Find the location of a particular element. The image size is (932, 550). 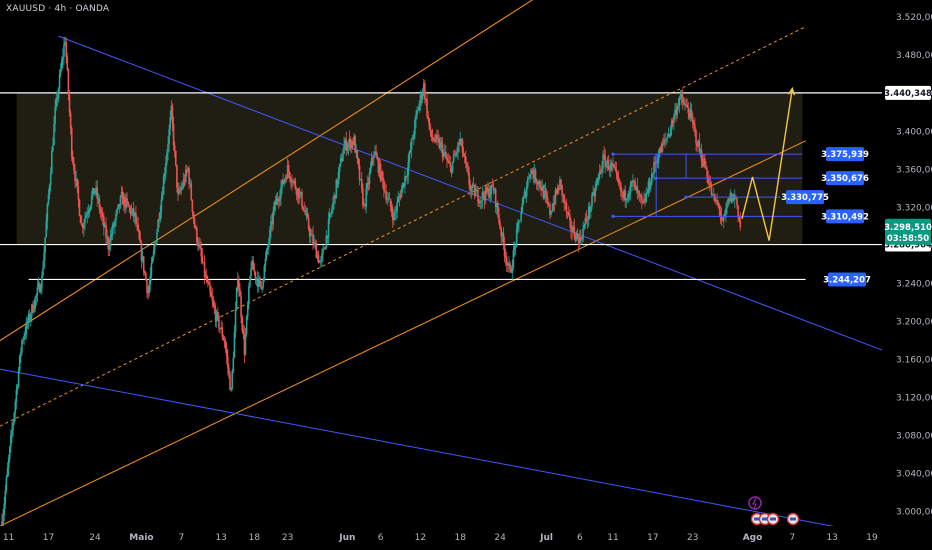

projection-path is located at coordinates (767, 164).